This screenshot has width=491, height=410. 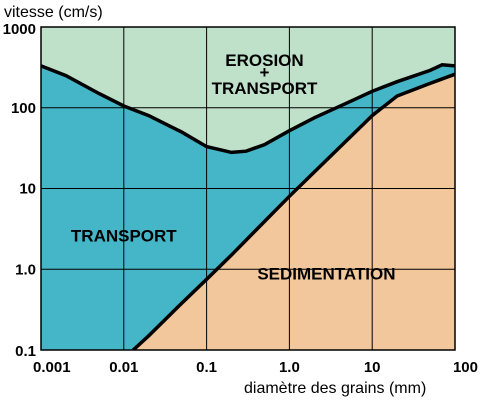 What do you see at coordinates (265, 72) in the screenshot?
I see `region-label: +` at bounding box center [265, 72].